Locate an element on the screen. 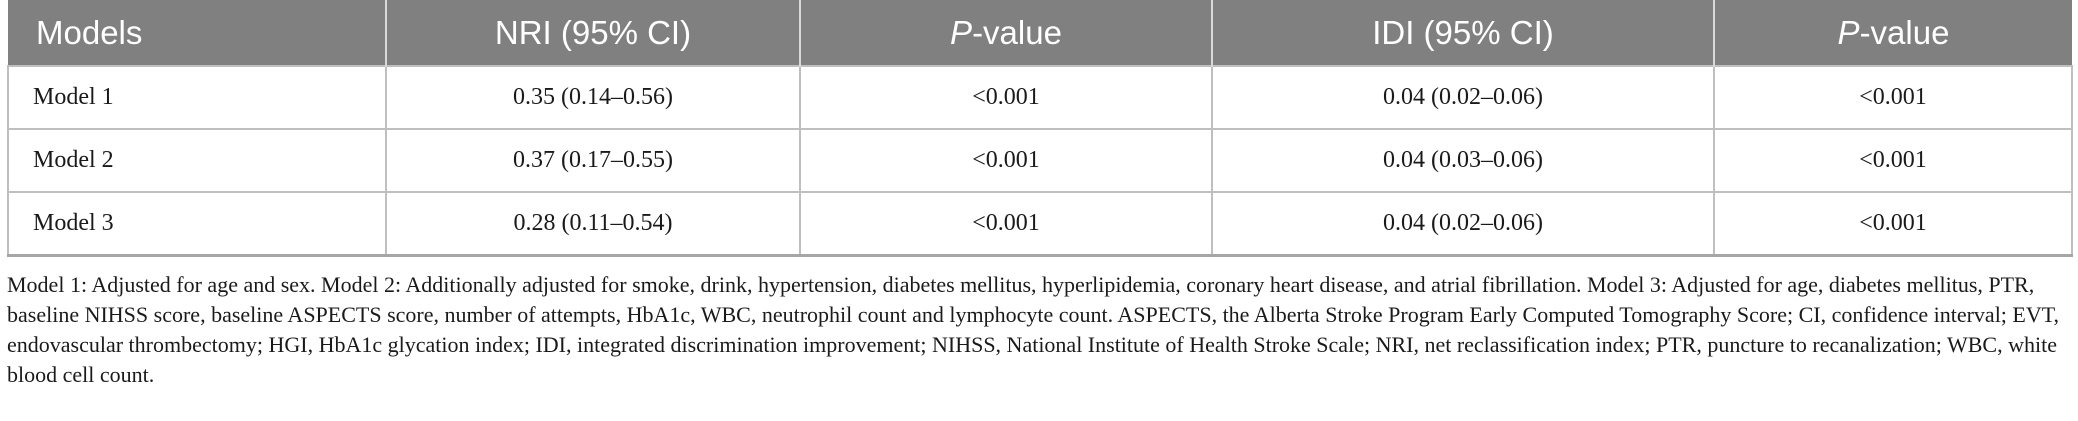 This screenshot has height=421, width=2078. cell-nri: 0.28 (0.11–0.54) is located at coordinates (593, 224).